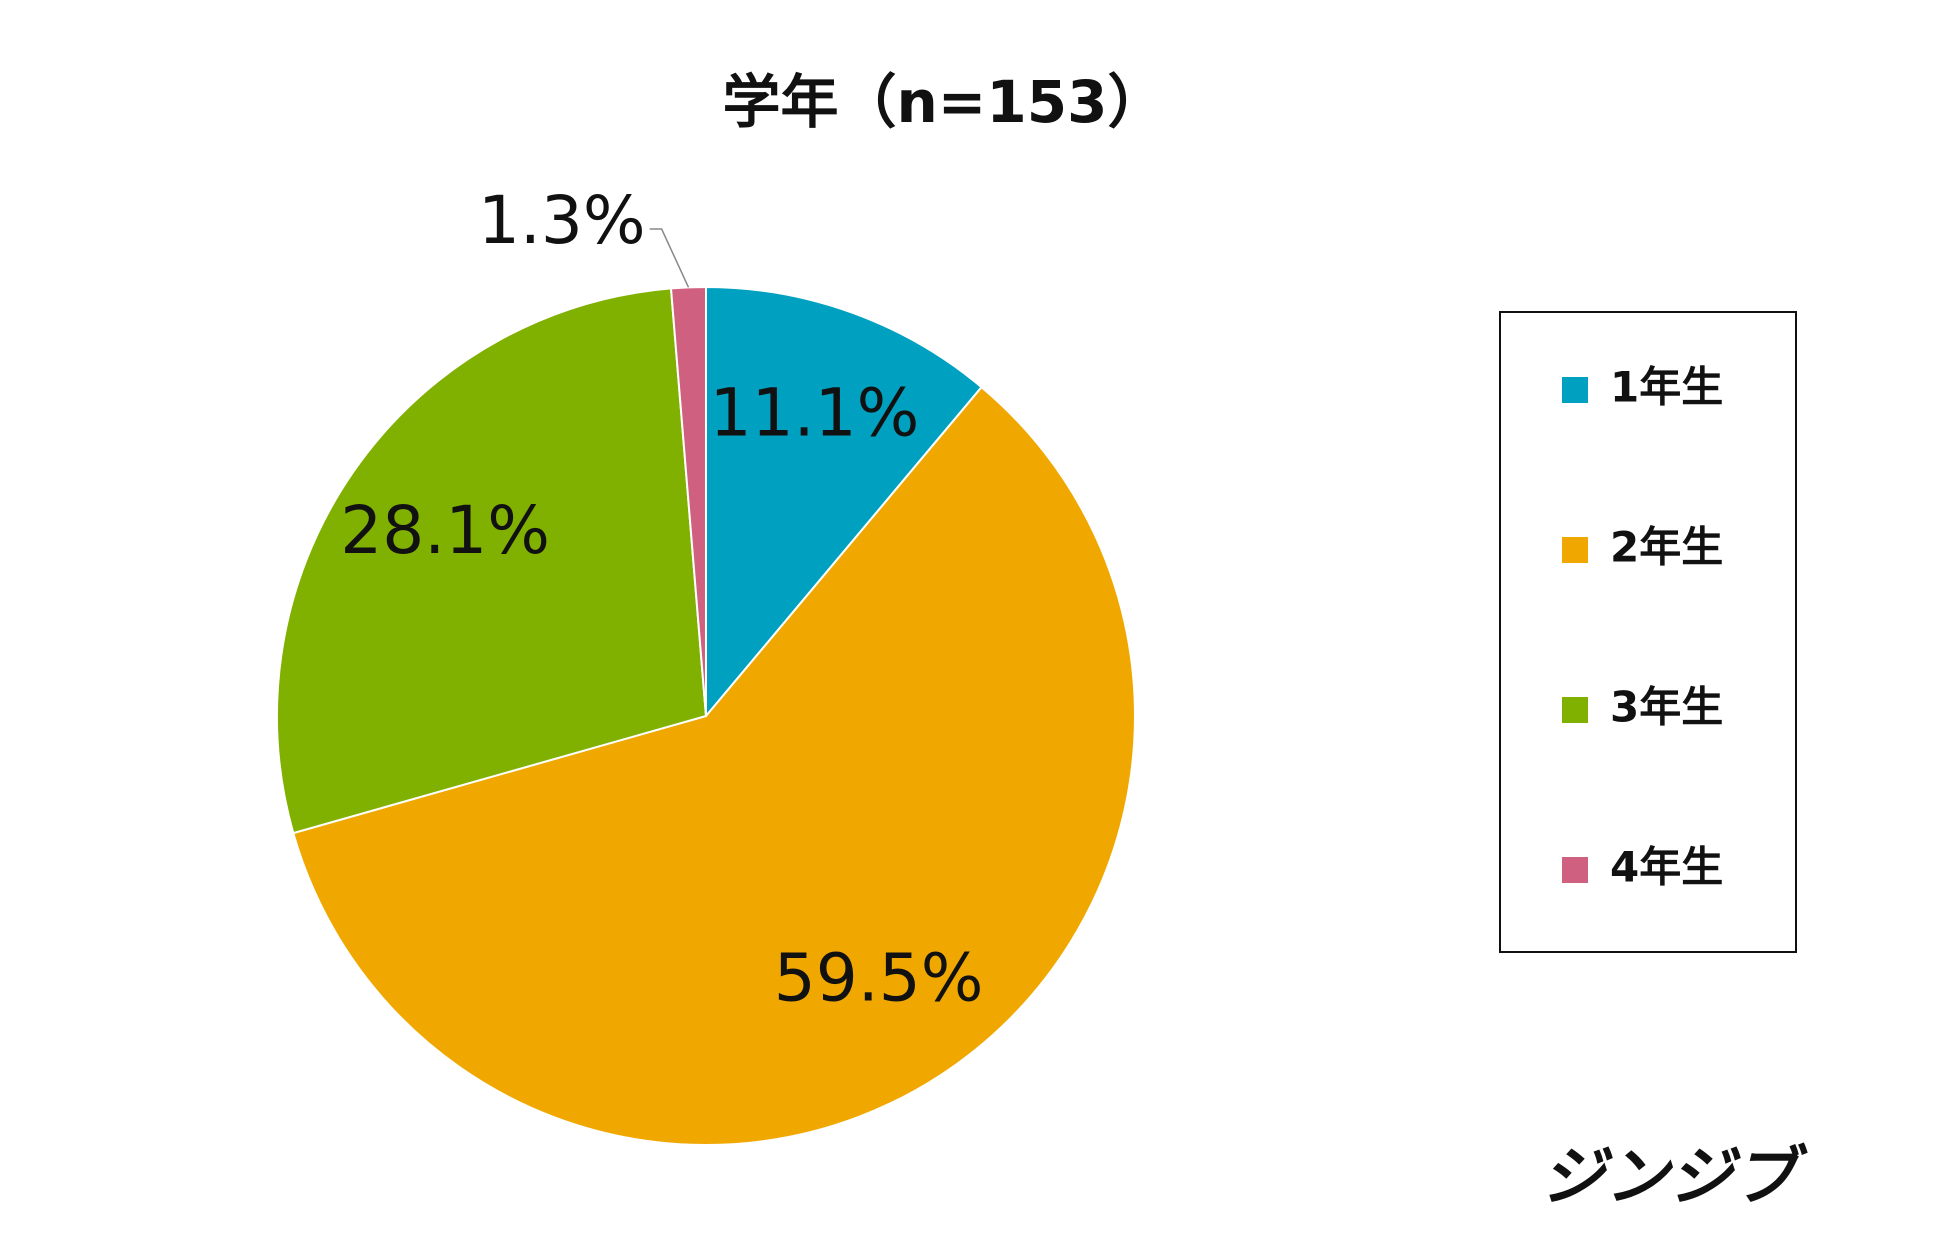  Describe the element at coordinates (669, 258) in the screenshot. I see `leader-line` at that location.